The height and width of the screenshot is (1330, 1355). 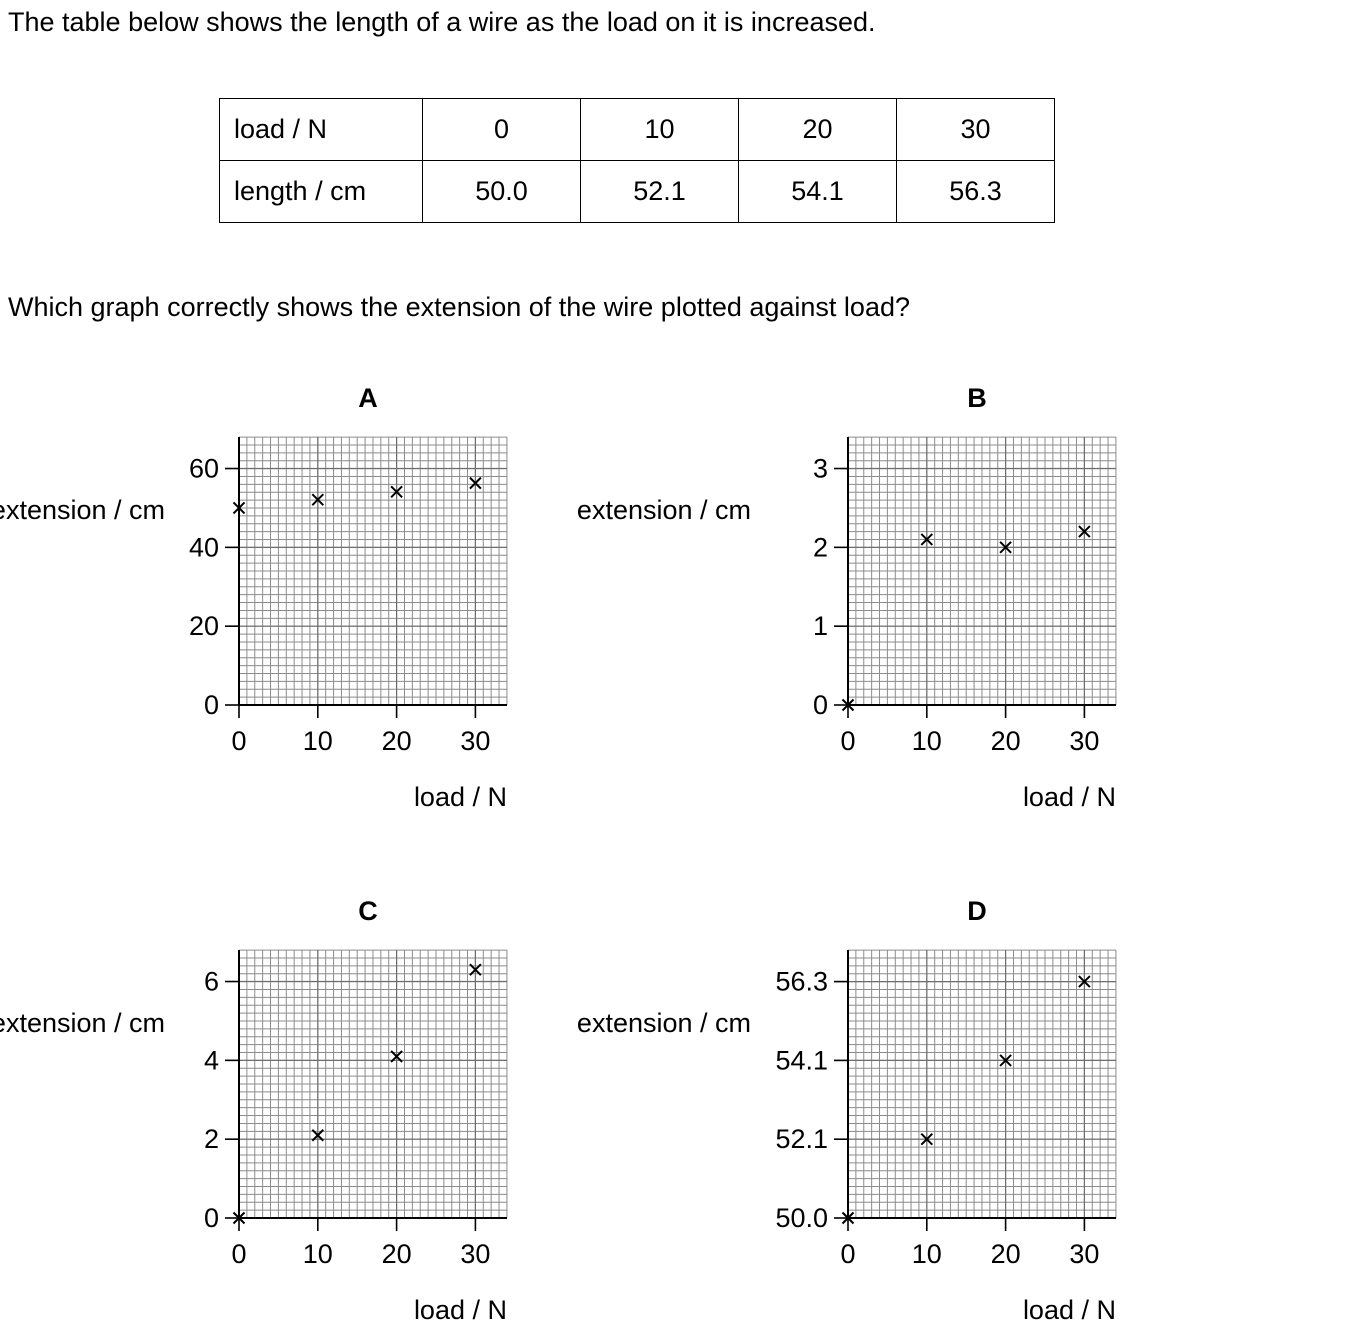 I want to click on table-cell: 50.0, so click(x=501, y=191).